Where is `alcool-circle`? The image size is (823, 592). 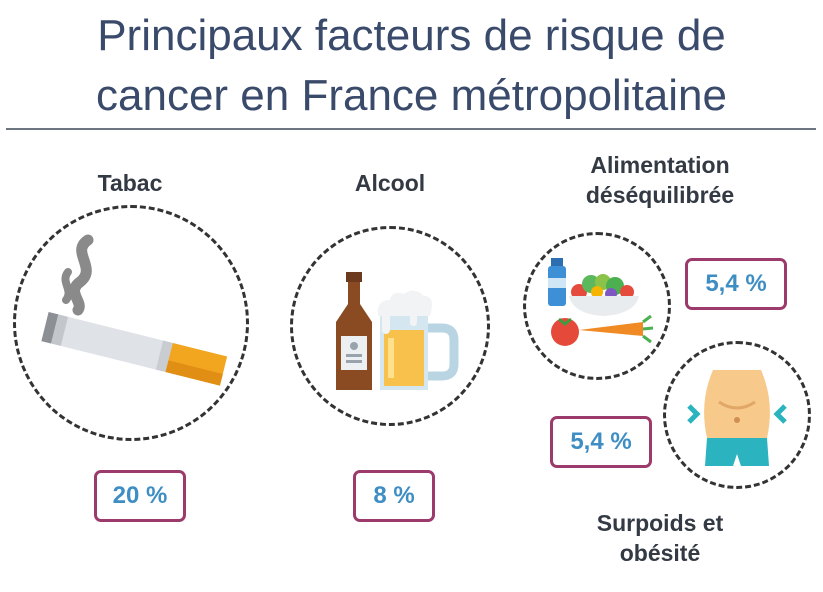
alcool-circle is located at coordinates (390, 326).